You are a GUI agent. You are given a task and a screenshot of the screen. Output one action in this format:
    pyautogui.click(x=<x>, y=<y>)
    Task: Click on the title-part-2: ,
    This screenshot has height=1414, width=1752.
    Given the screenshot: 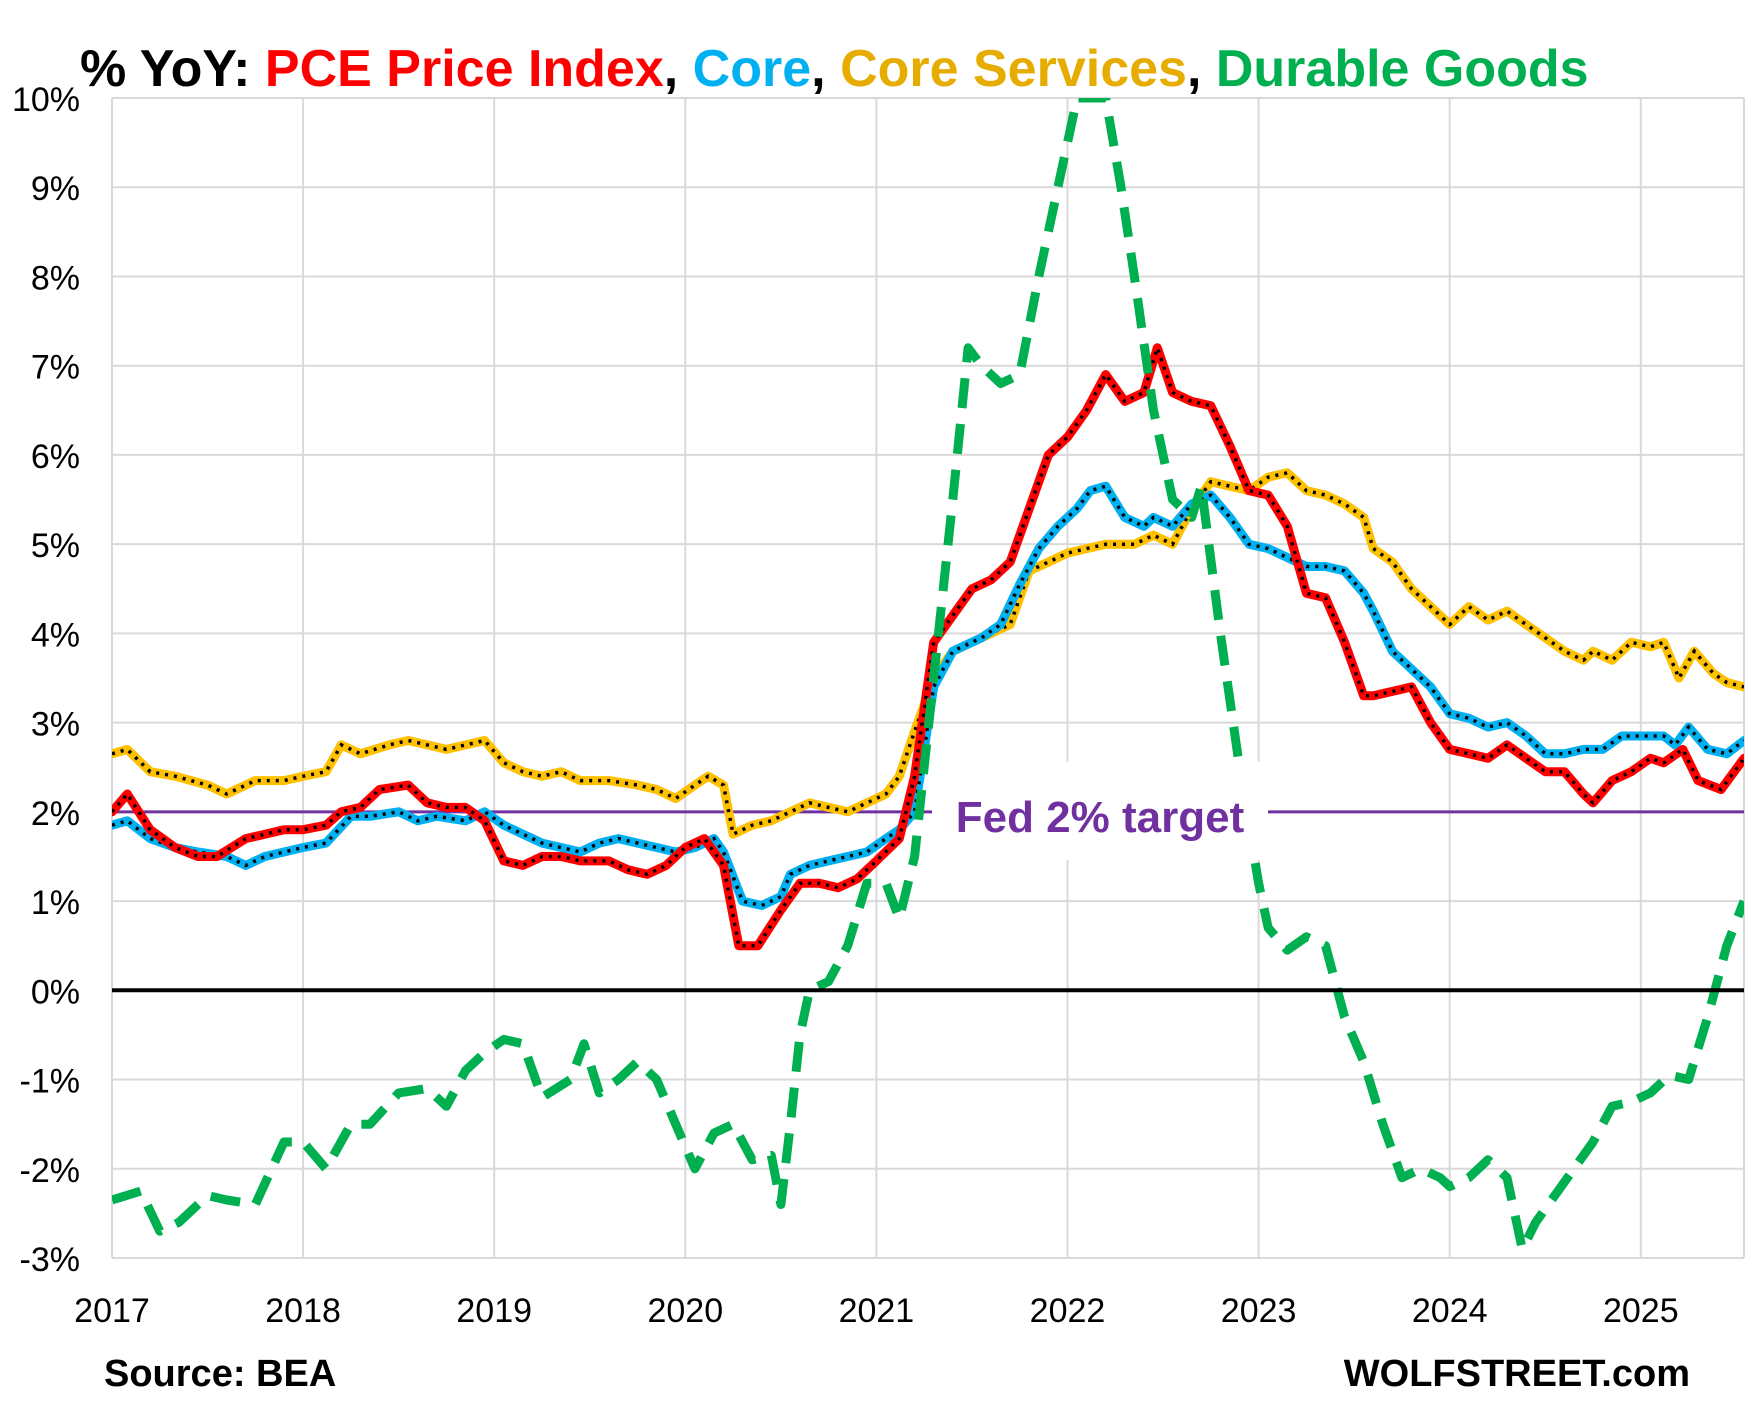 What is the action you would take?
    pyautogui.click(x=678, y=69)
    